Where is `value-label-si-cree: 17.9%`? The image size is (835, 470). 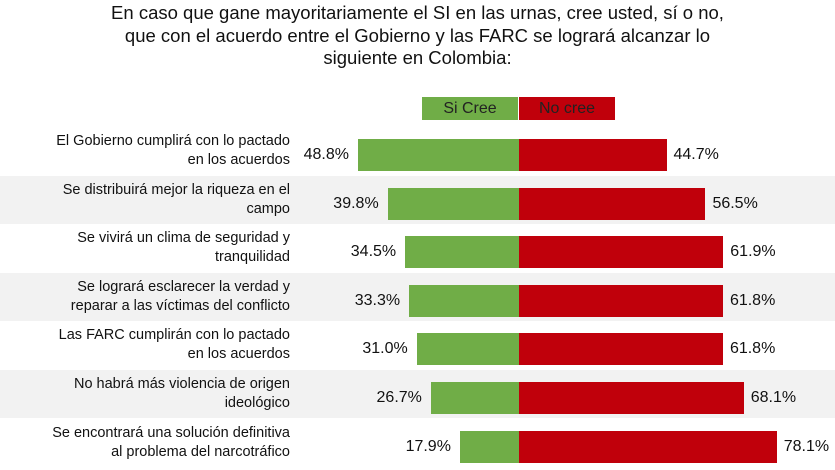 value-label-si-cree: 17.9% is located at coordinates (428, 446).